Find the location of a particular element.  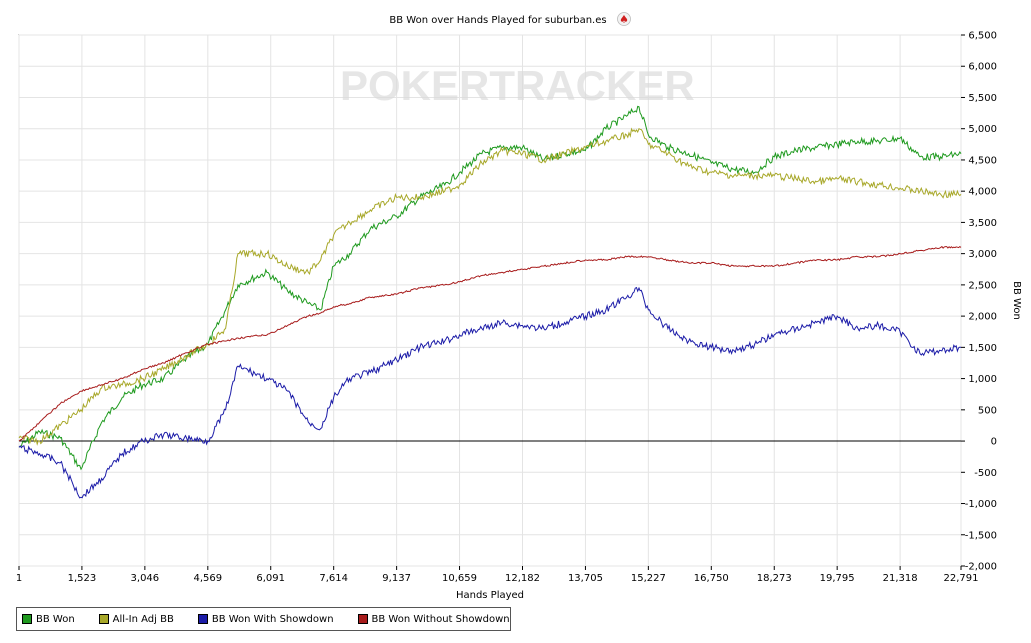

x-tick-label: 1,523 is located at coordinates (82, 578).